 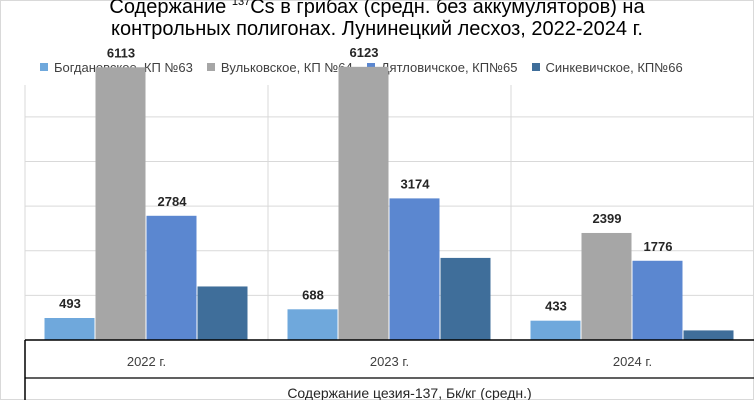 What do you see at coordinates (658, 246) in the screenshot?
I see `data-label: 1776` at bounding box center [658, 246].